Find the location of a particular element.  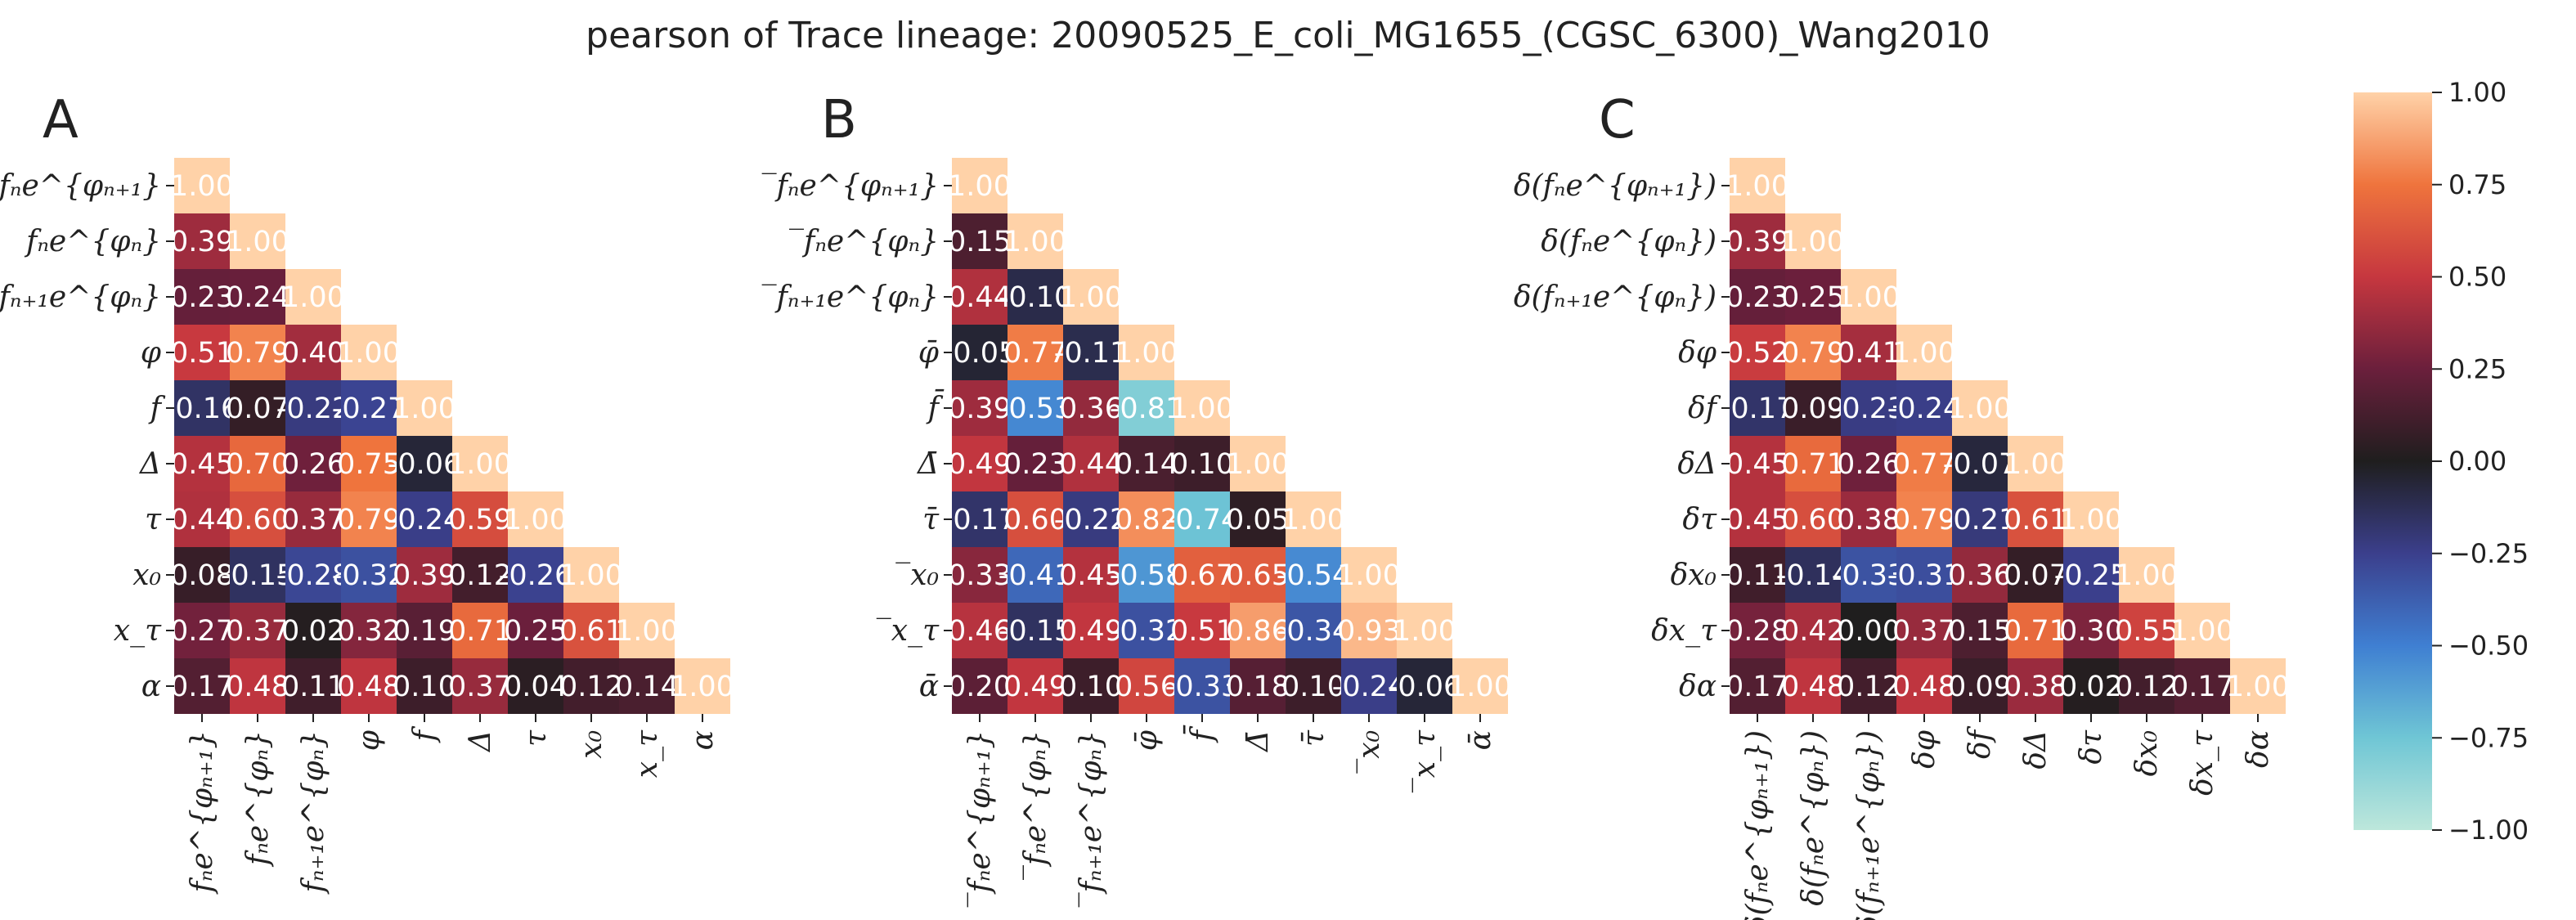

cell-value-label: -0.74 is located at coordinates (1203, 520).